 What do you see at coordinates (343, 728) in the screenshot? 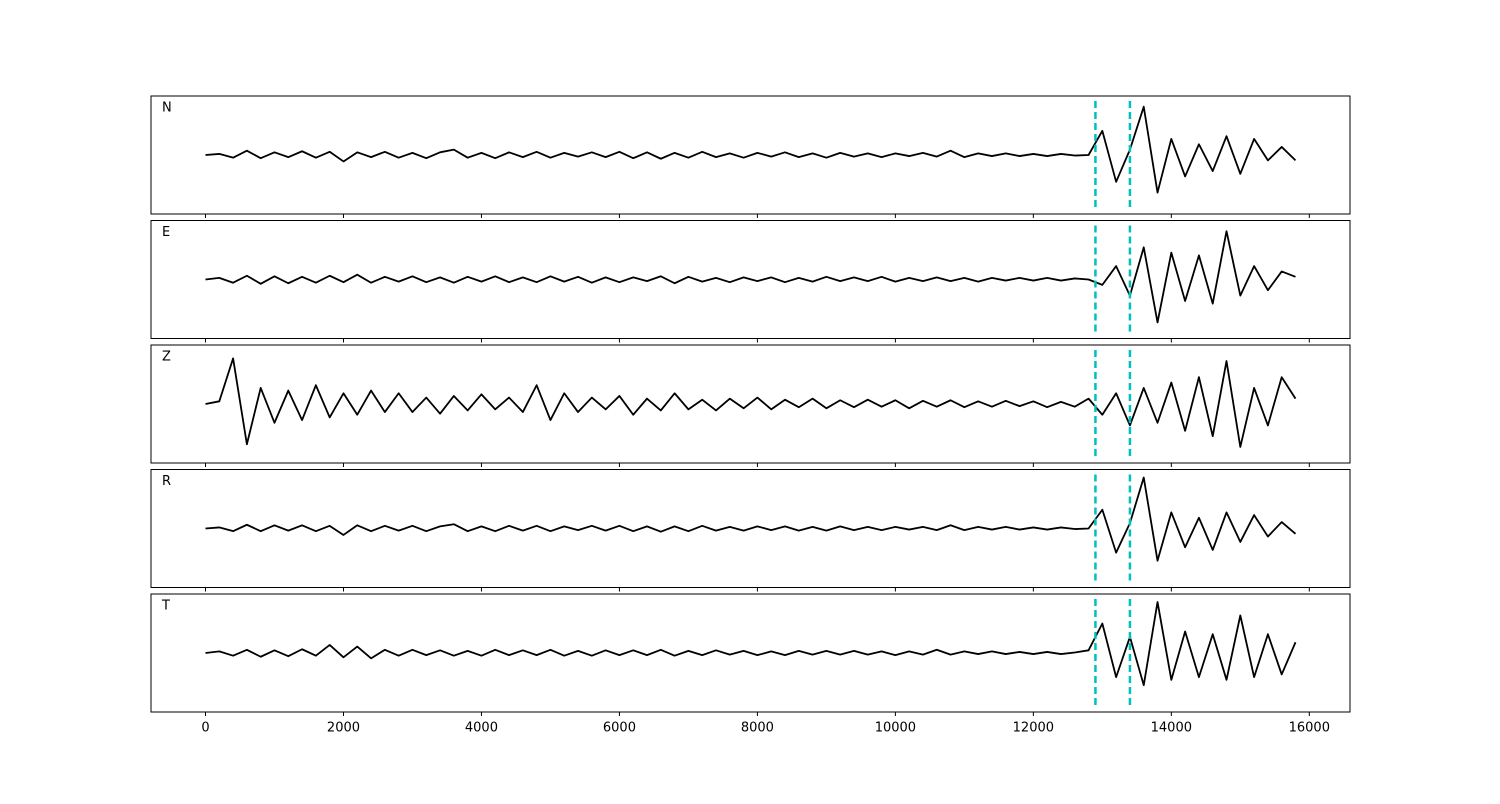
I see `x-tick-label: 2000` at bounding box center [343, 728].